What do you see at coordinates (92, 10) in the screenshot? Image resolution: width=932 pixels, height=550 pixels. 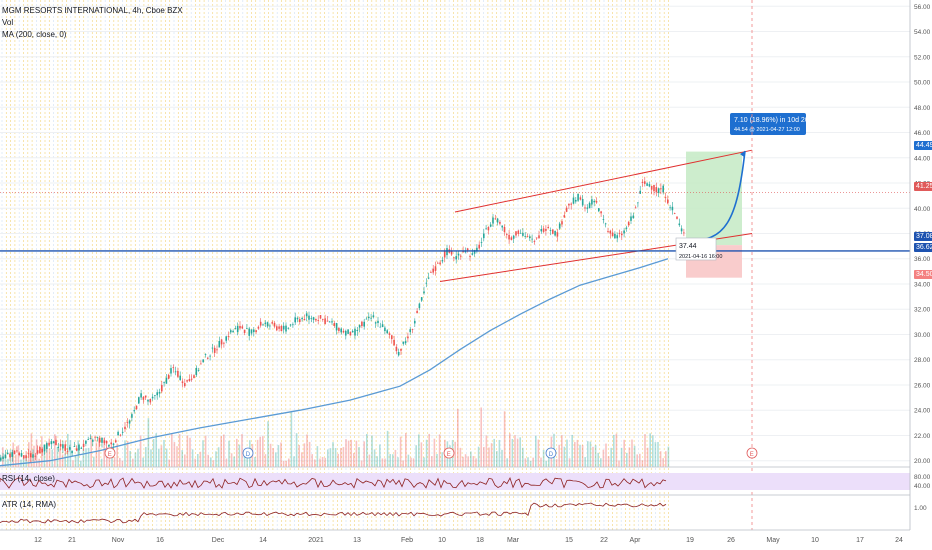 I see `symbol-title: MGM RESORTS INTERNATIONAL, 4h, Cboe BZX` at bounding box center [92, 10].